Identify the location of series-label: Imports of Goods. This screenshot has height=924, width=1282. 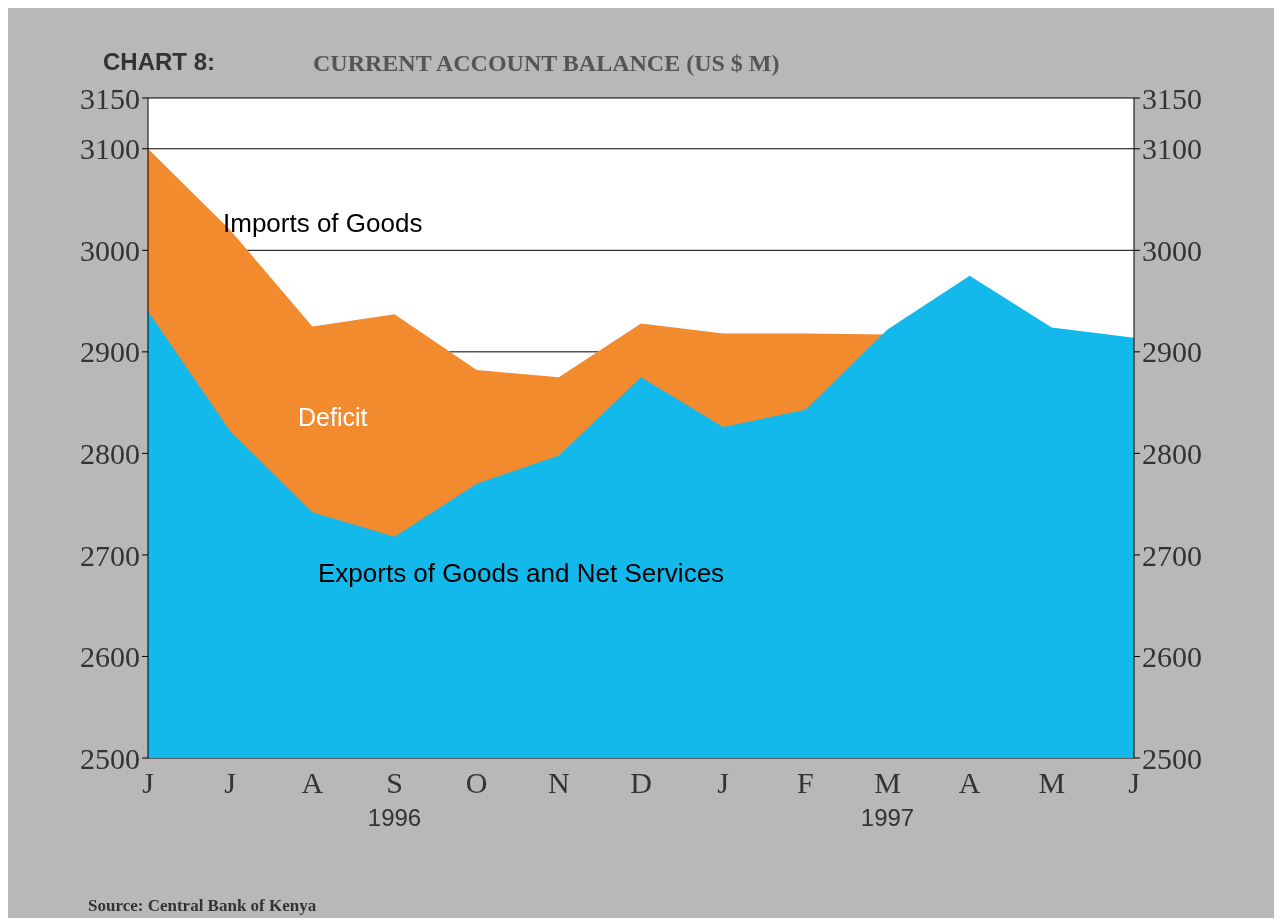
(323, 223).